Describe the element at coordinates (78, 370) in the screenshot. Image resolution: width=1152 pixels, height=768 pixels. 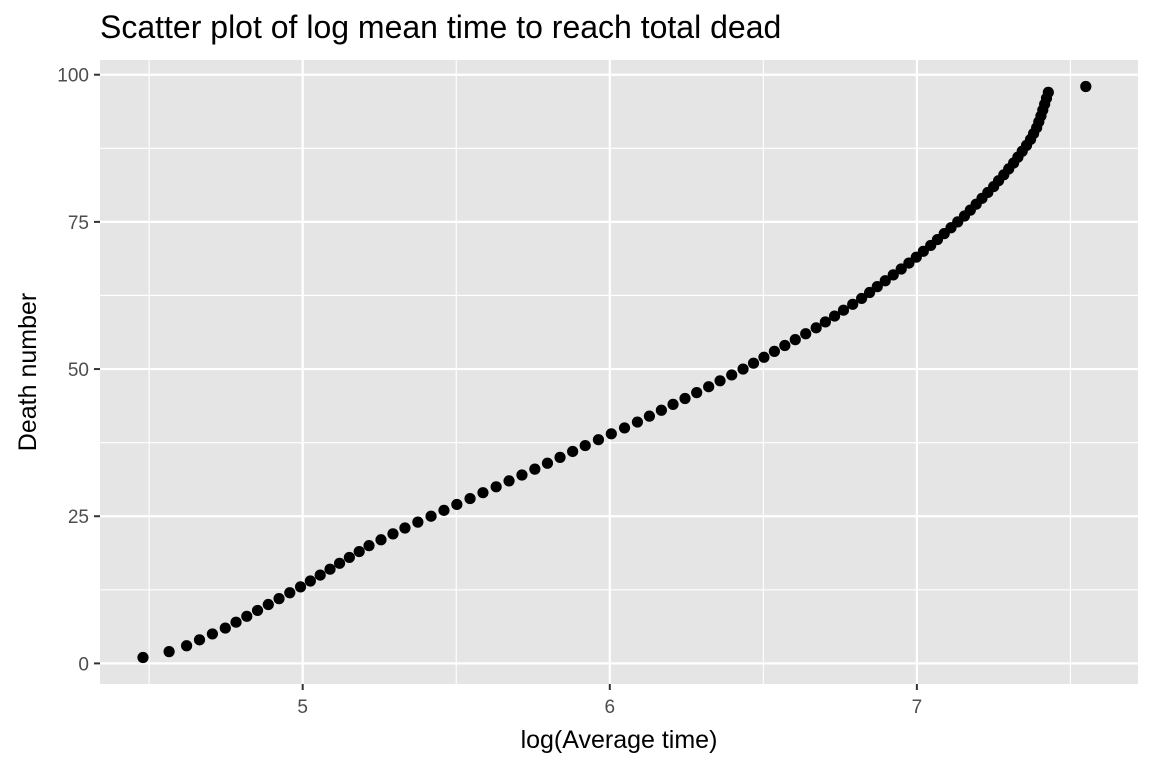
I see `y-tick-label: 50` at that location.